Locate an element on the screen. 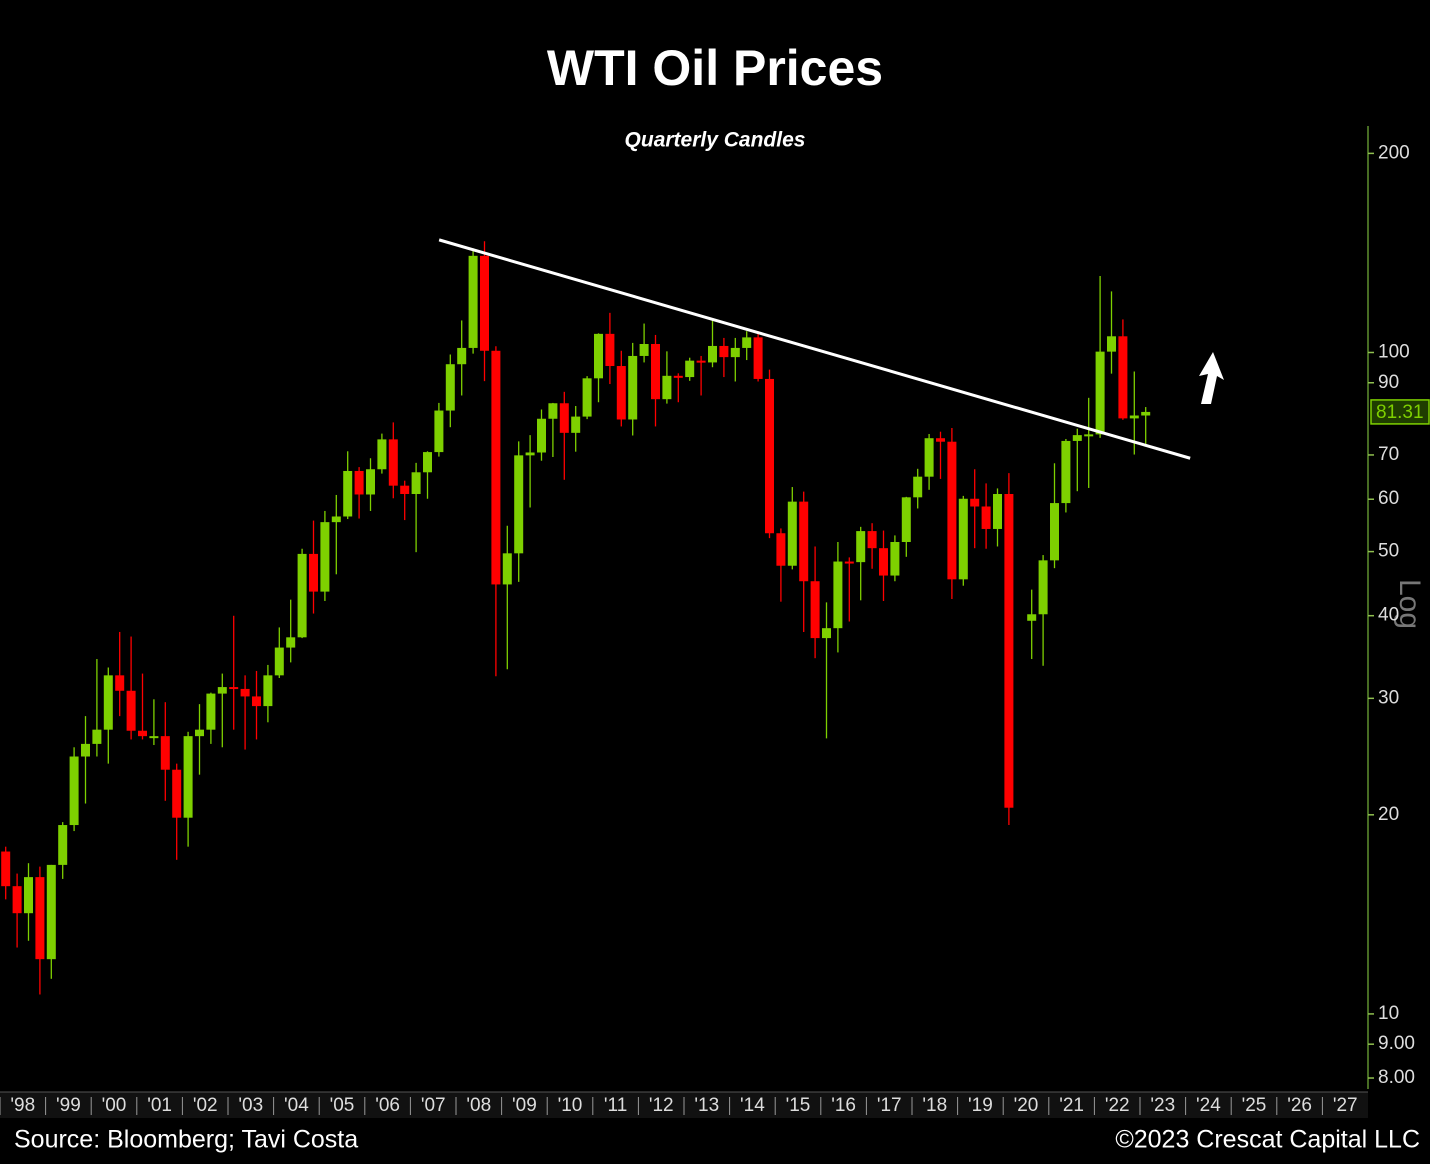 Image resolution: width=1430 pixels, height=1164 pixels. x-tick-label: '20 is located at coordinates (1026, 1105).